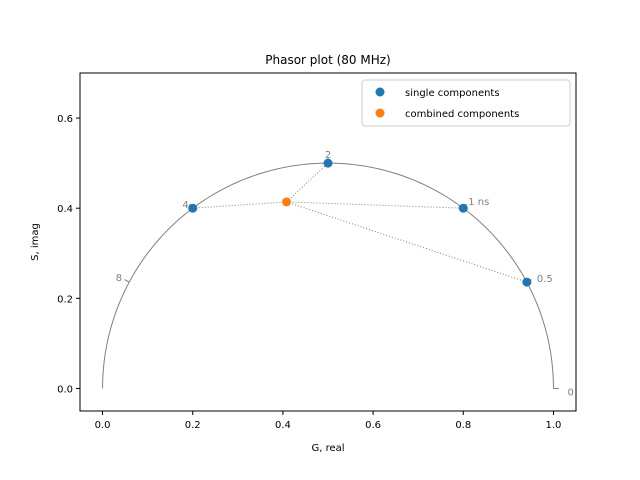 This screenshot has height=480, width=640. What do you see at coordinates (327, 448) in the screenshot?
I see `x-axis-label: G, real` at bounding box center [327, 448].